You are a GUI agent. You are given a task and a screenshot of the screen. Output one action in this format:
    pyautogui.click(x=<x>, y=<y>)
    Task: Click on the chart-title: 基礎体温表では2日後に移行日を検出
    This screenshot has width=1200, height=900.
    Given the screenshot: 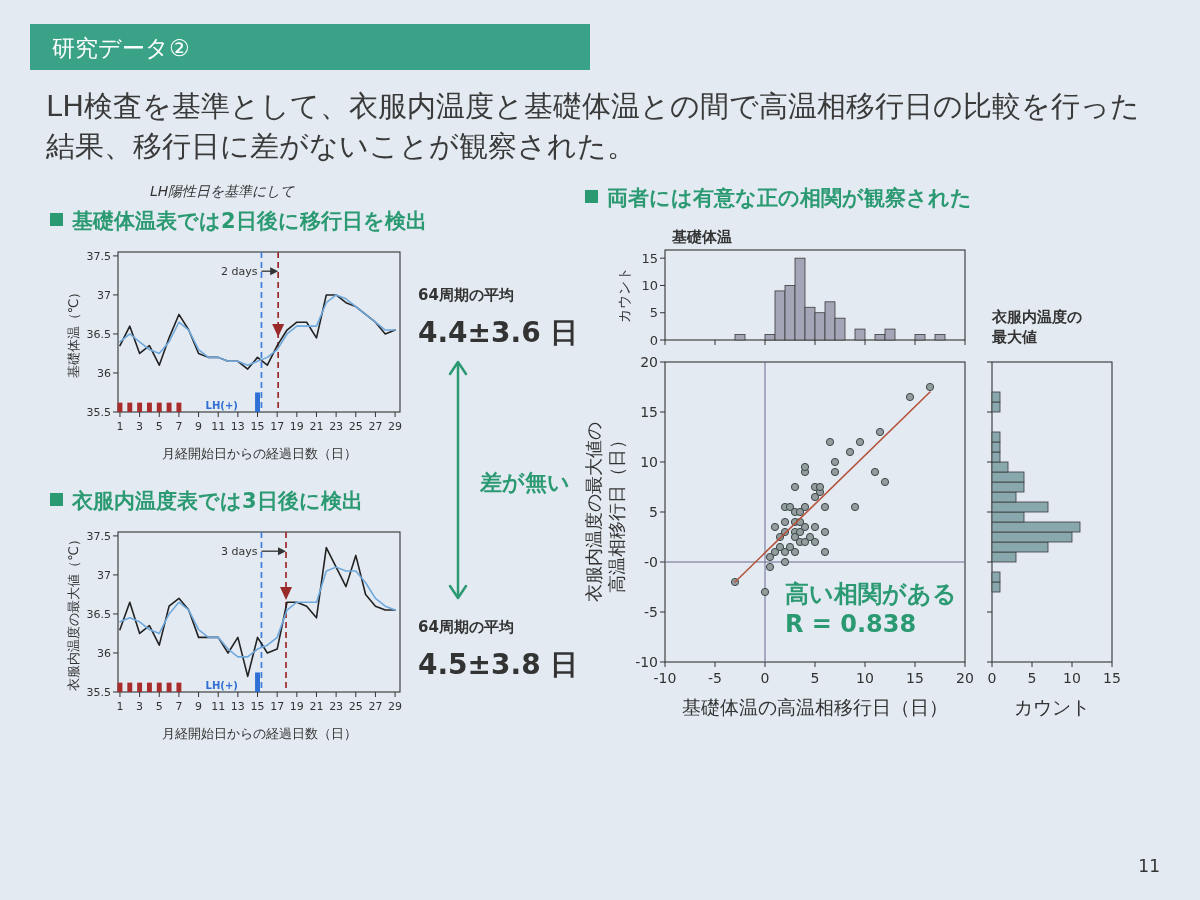 What is the action you would take?
    pyautogui.click(x=249, y=221)
    